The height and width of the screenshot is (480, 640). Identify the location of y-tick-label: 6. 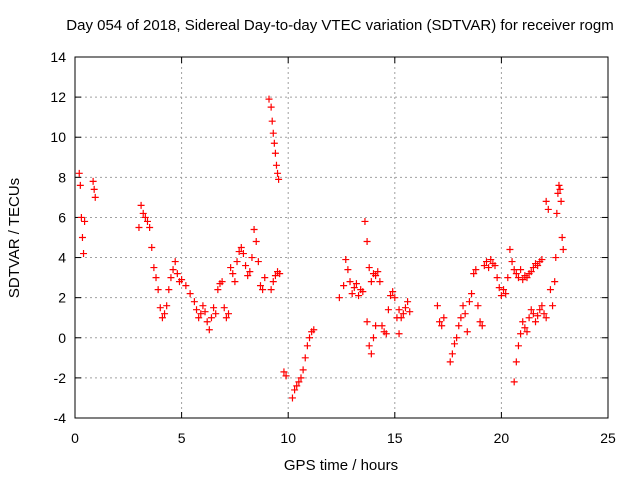
(62, 217).